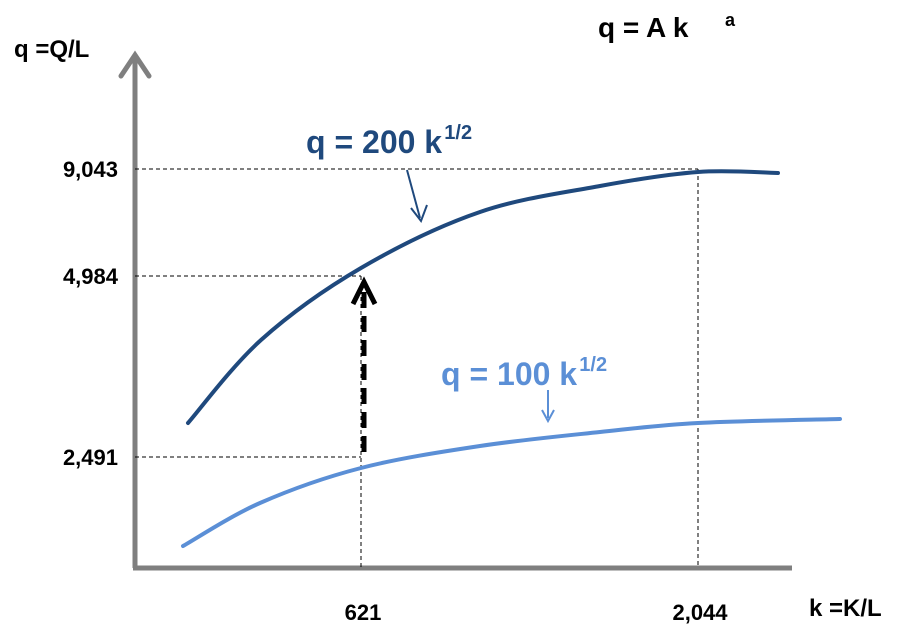 This screenshot has height=629, width=912. I want to click on chart-title: q = A k, so click(643, 27).